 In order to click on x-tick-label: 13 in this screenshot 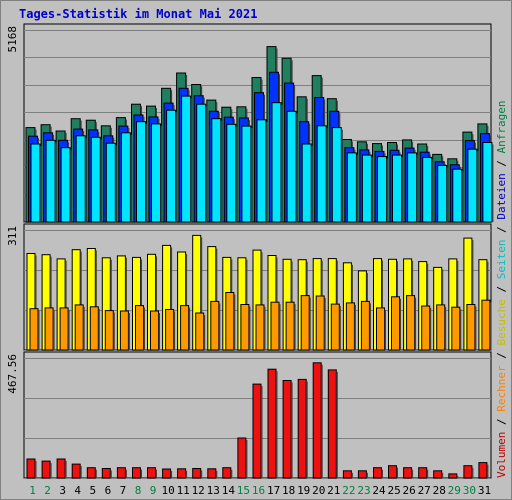, I will do `click(213, 490)`.